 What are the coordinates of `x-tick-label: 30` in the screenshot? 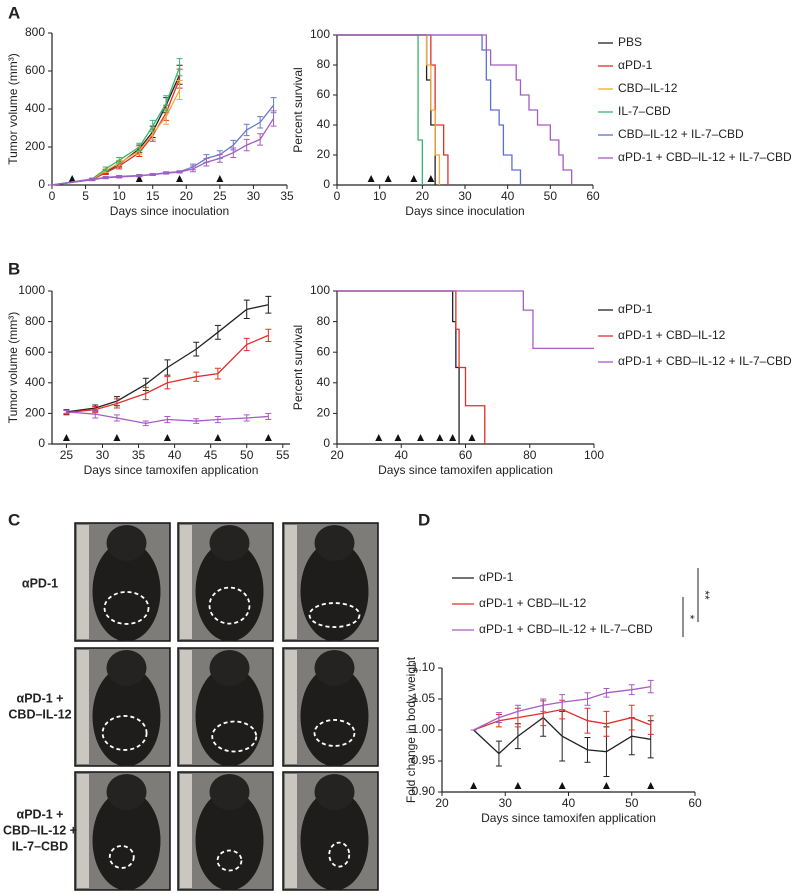 It's located at (465, 196).